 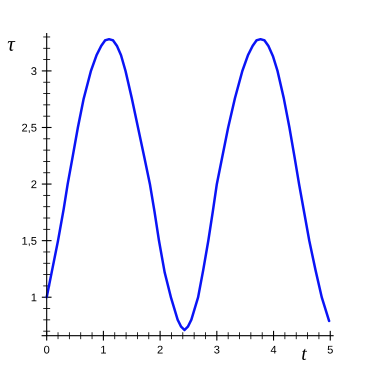 What do you see at coordinates (12, 46) in the screenshot?
I see `y-axis-title: τ` at bounding box center [12, 46].